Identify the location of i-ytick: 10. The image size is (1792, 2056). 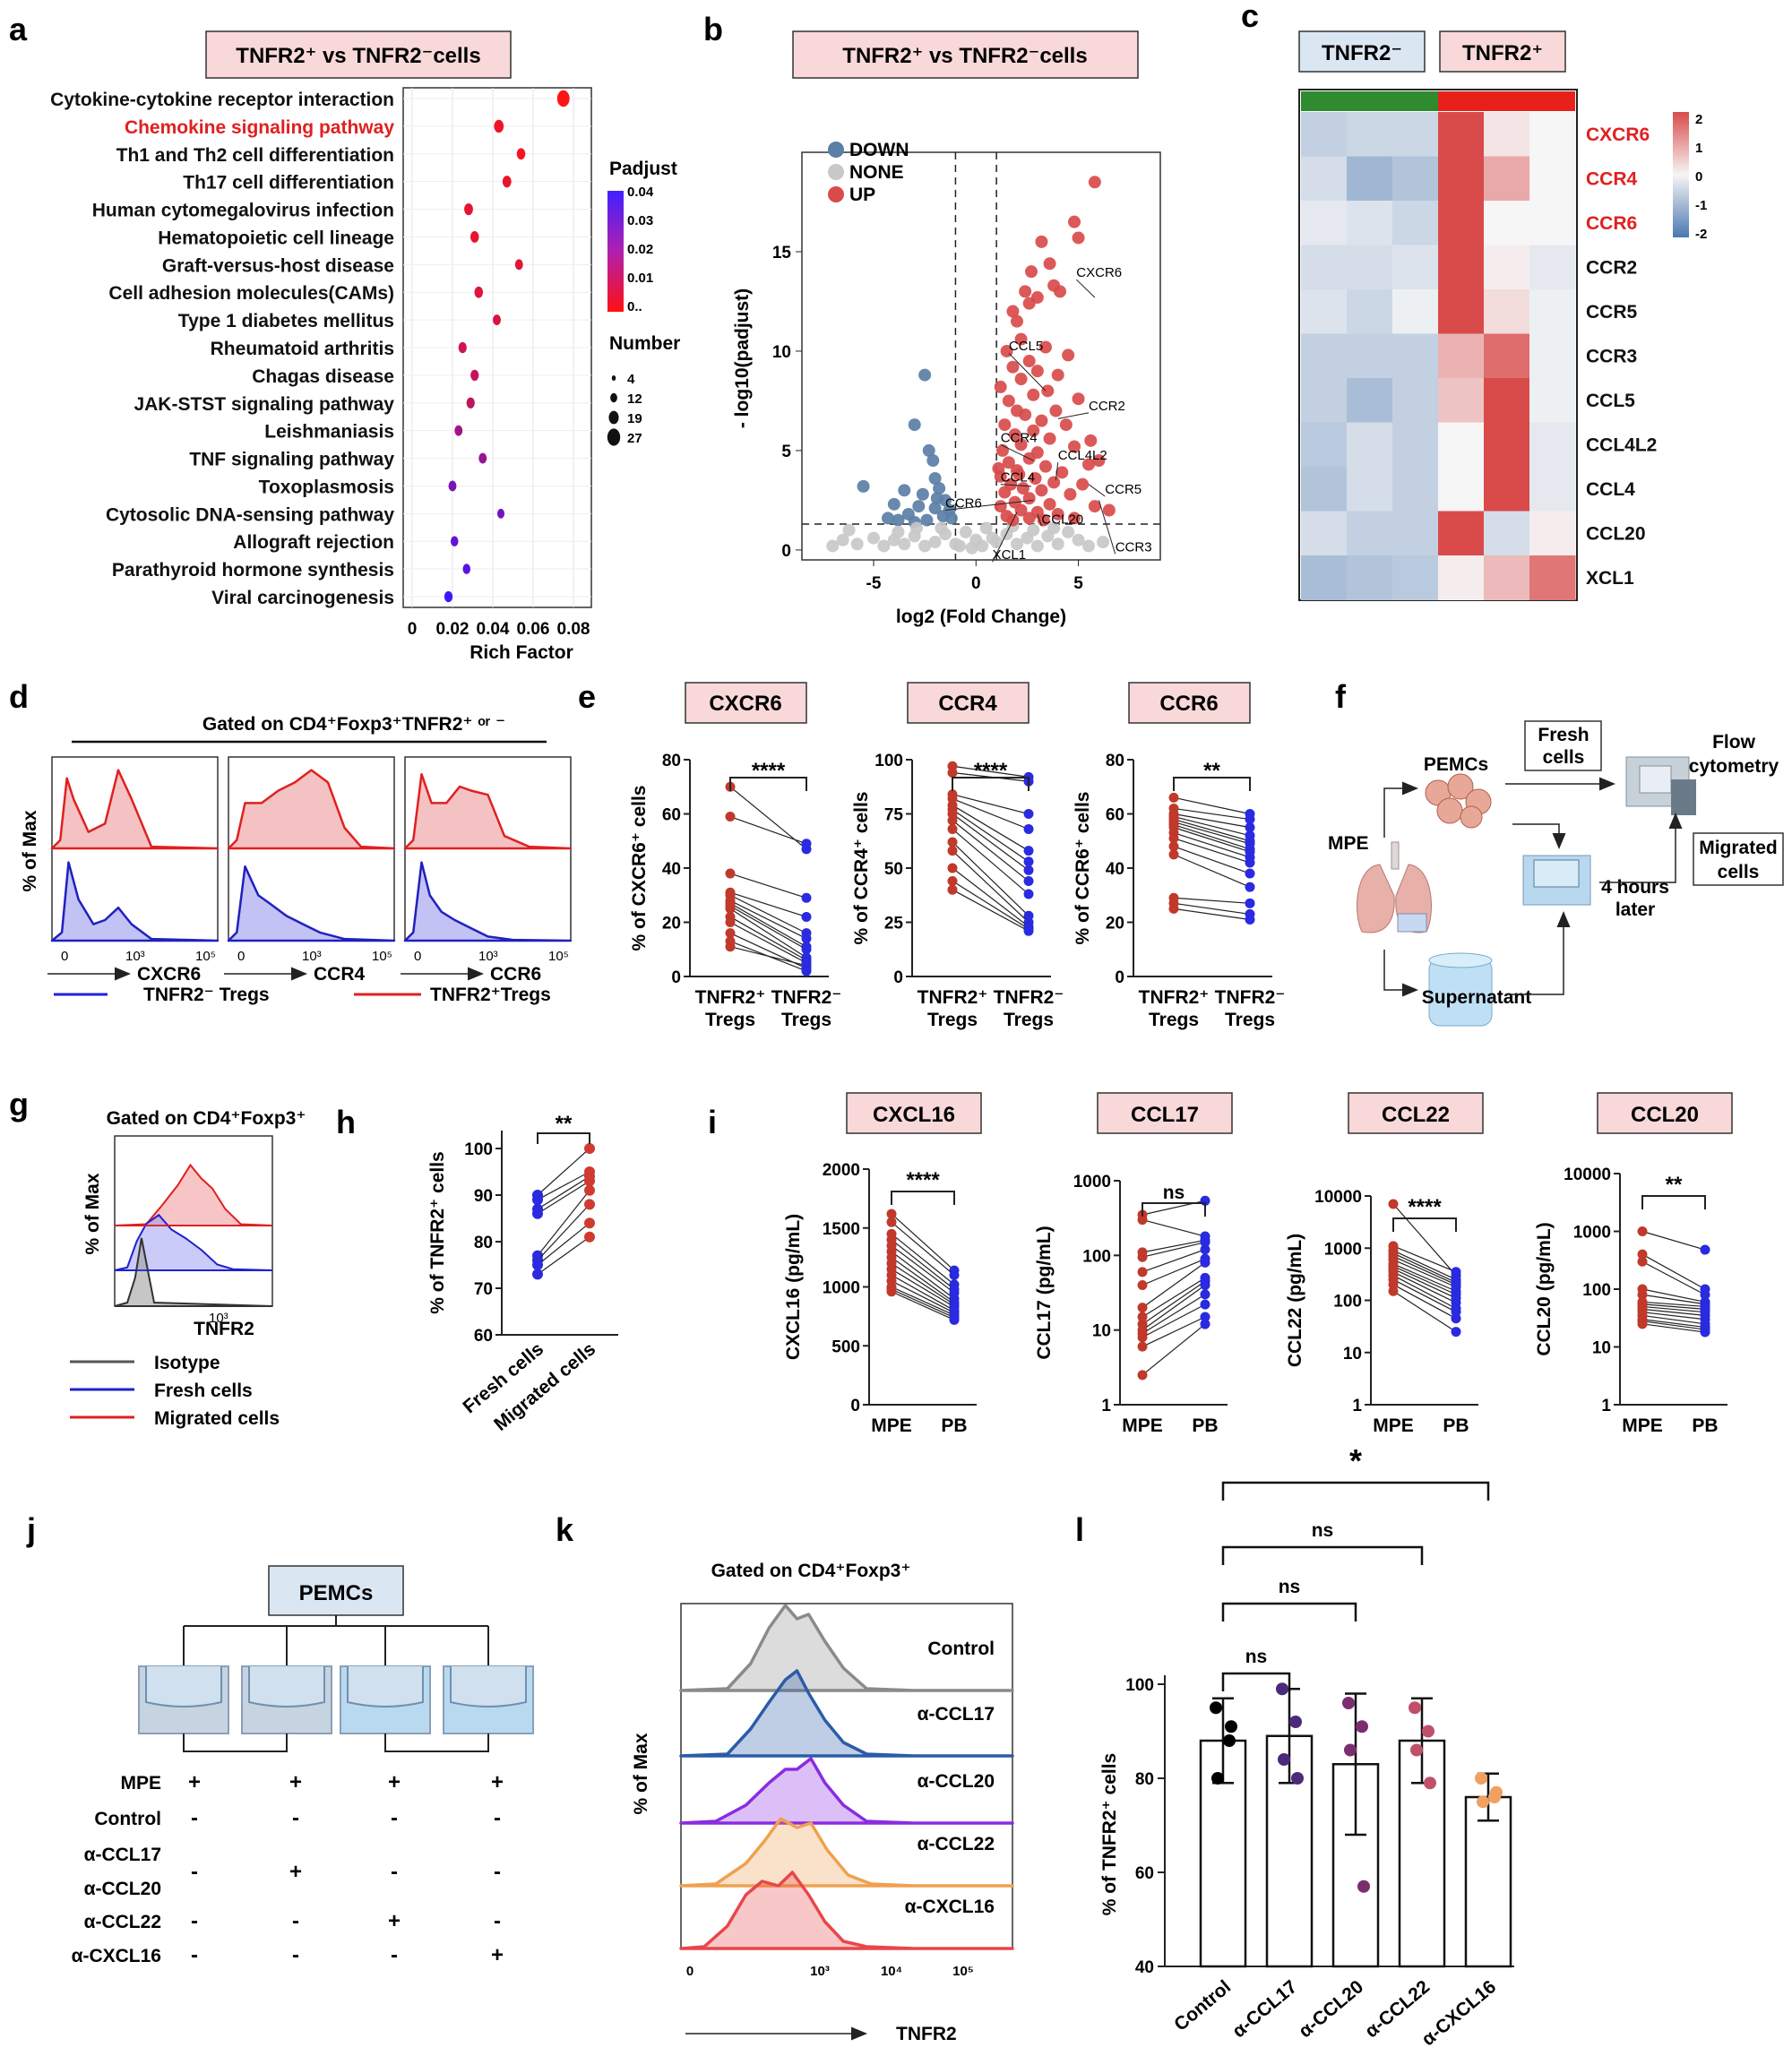
(1601, 1348).